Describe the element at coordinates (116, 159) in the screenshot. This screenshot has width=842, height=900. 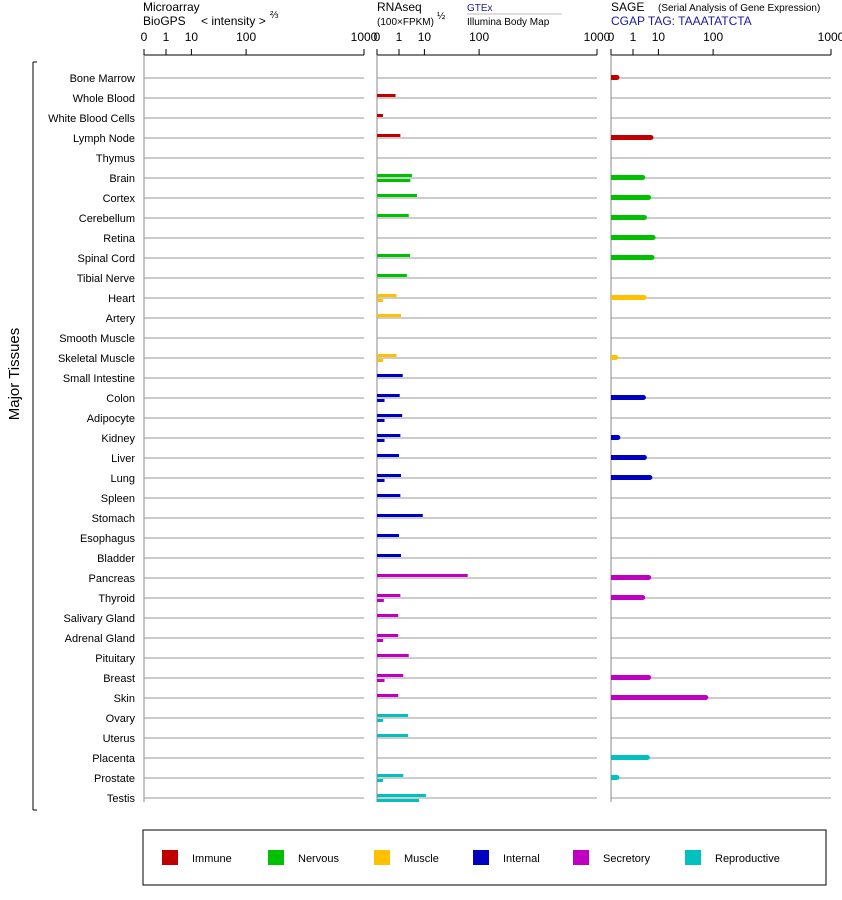
I see `tissue-label: Thymus` at that location.